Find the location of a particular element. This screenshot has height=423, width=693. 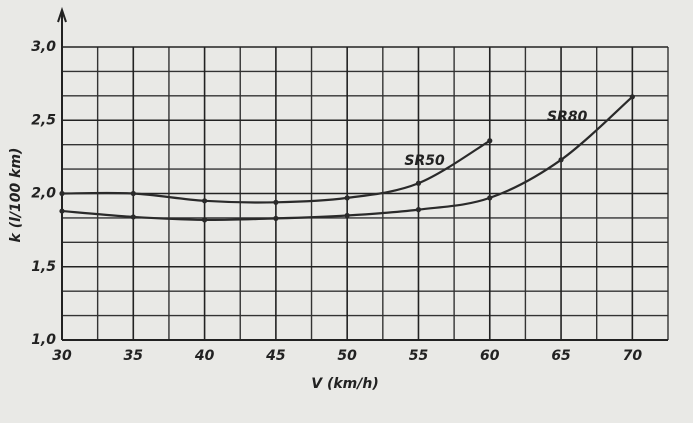

y-axis-arrow is located at coordinates (62, 14).